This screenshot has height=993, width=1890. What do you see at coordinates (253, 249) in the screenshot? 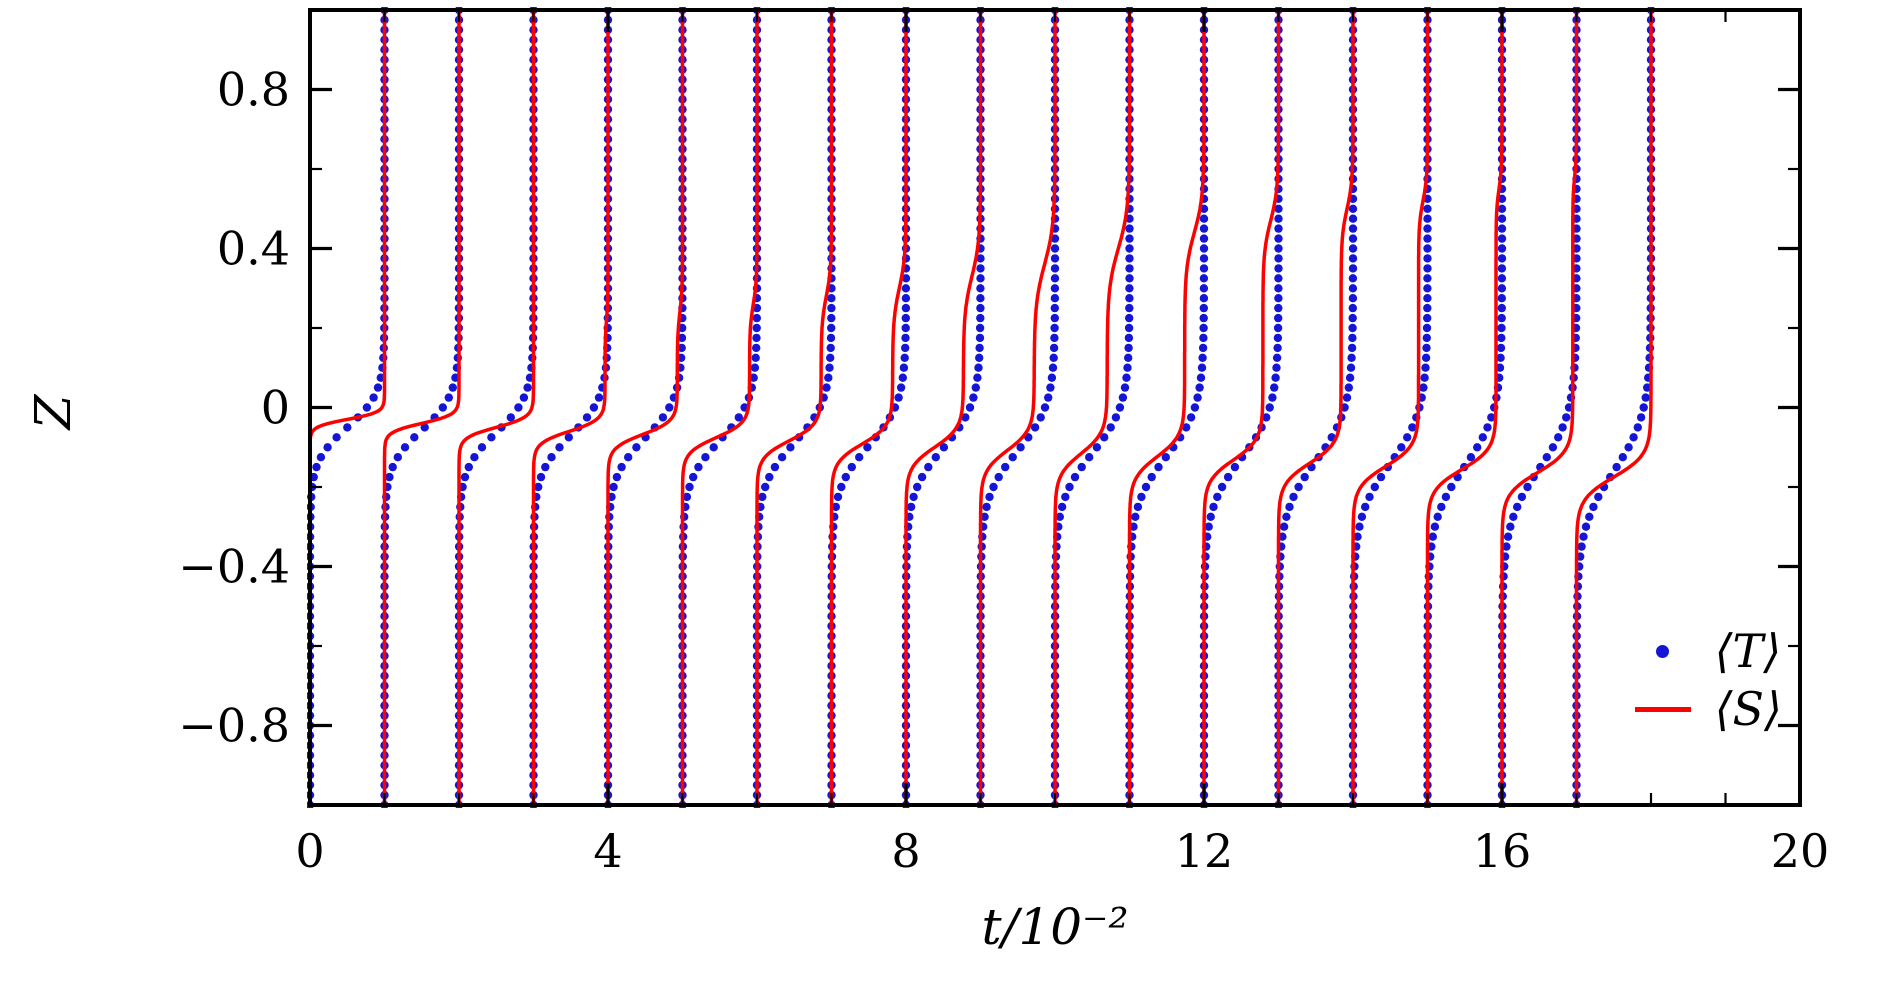
I see `y-tick-label: 0.4` at bounding box center [253, 249].